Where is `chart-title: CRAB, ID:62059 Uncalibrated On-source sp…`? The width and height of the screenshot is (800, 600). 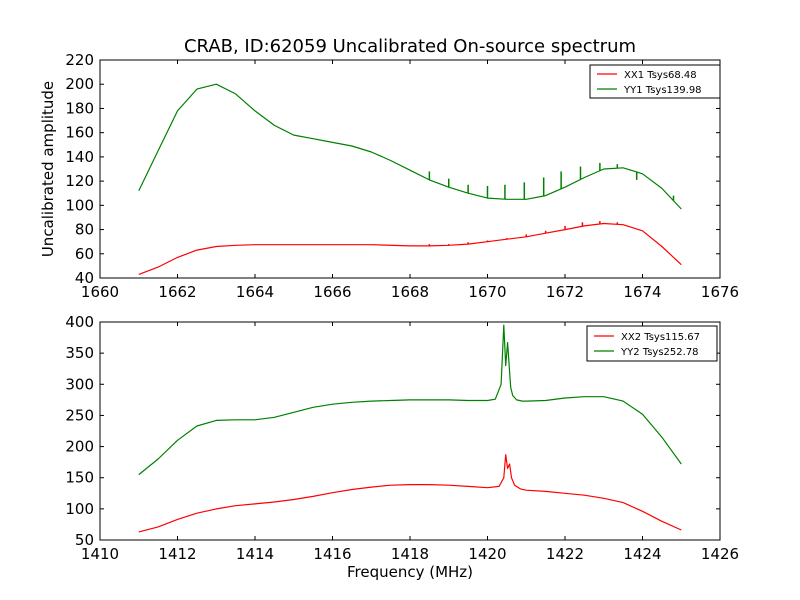 chart-title: CRAB, ID:62059 Uncalibrated On-source sp… is located at coordinates (410, 46).